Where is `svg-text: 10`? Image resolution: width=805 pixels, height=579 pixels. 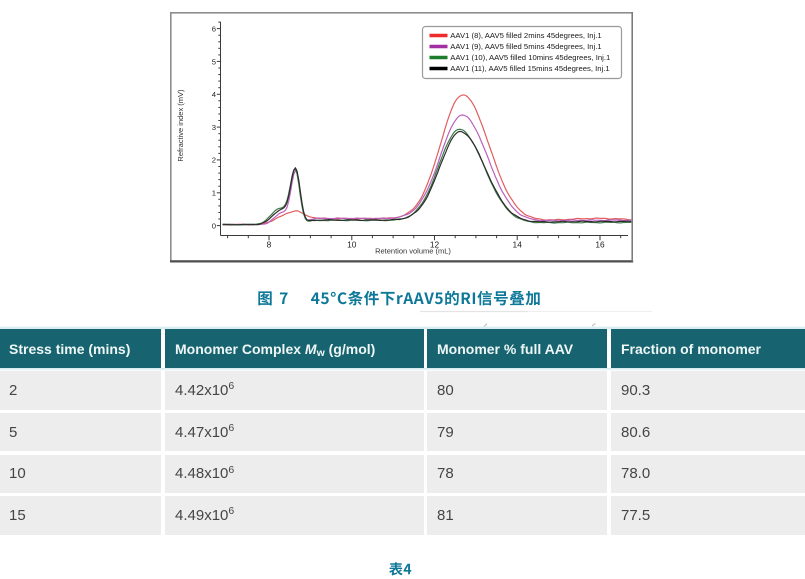 svg-text: 10 is located at coordinates (352, 245).